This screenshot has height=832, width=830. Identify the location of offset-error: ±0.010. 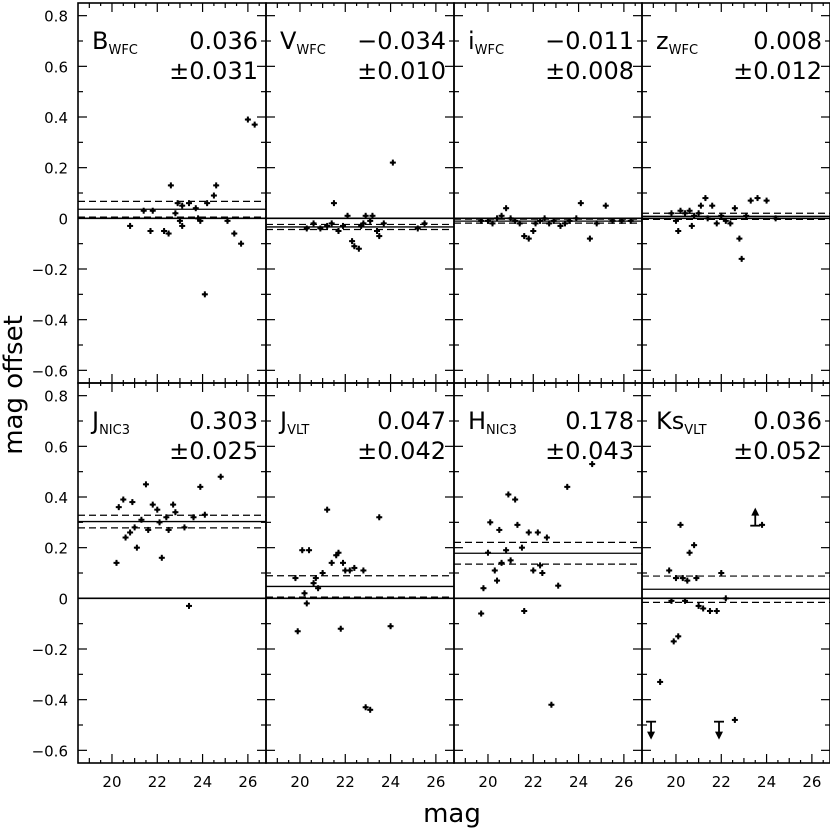
(401, 71).